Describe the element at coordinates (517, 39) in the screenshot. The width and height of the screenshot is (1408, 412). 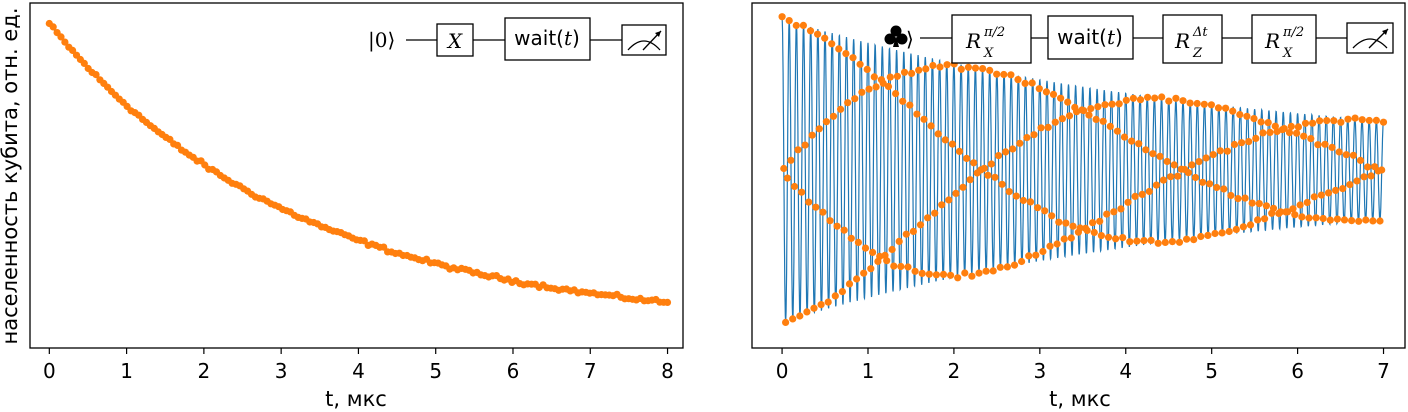
I see `left-circuit: |0⟩ X wait(t)` at that location.